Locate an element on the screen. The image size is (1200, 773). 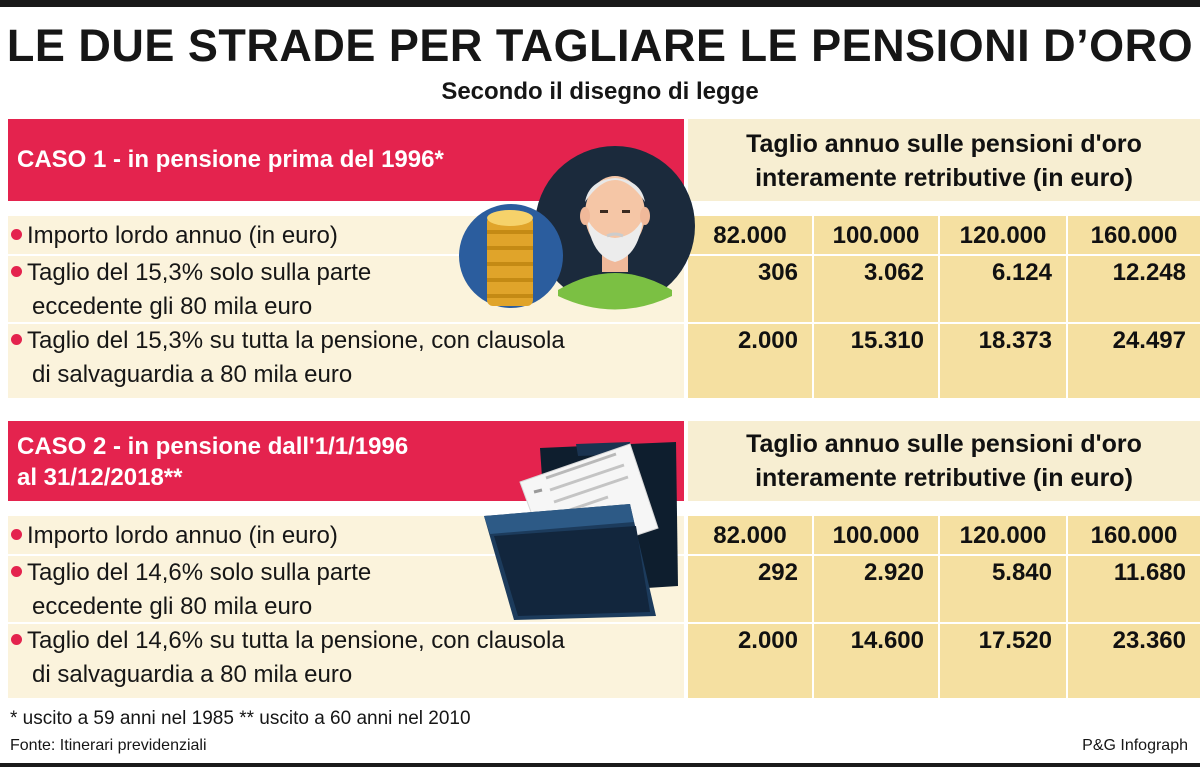
folder-with-documents-illustration is located at coordinates (581, 531).